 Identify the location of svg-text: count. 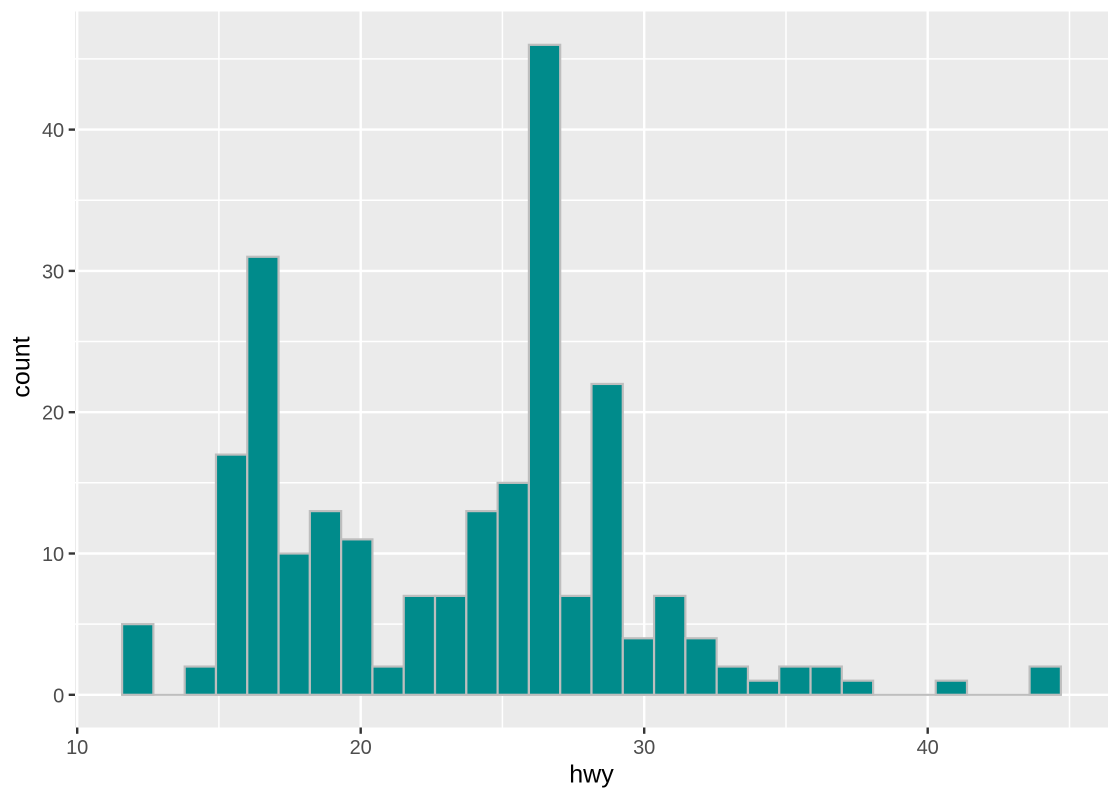
(22, 366).